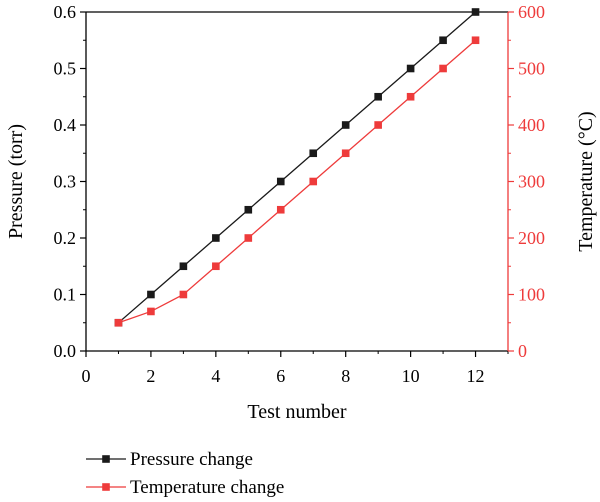 The image size is (600, 502). What do you see at coordinates (65, 125) in the screenshot?
I see `y-left-tick-label: 0.4` at bounding box center [65, 125].